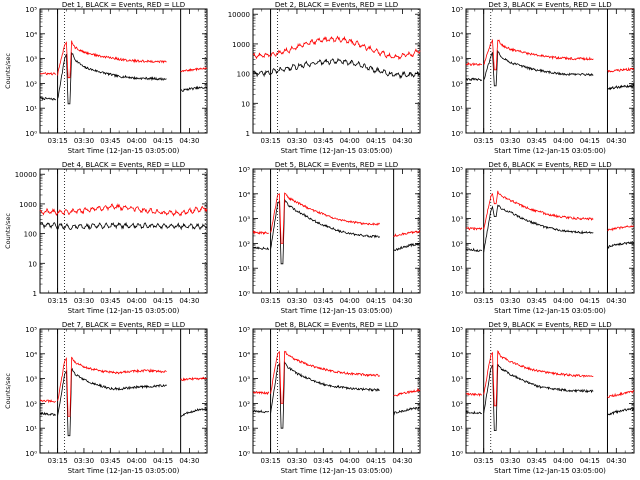 The image size is (640, 480). I want to click on y-tick-label: 1000, so click(28, 205).